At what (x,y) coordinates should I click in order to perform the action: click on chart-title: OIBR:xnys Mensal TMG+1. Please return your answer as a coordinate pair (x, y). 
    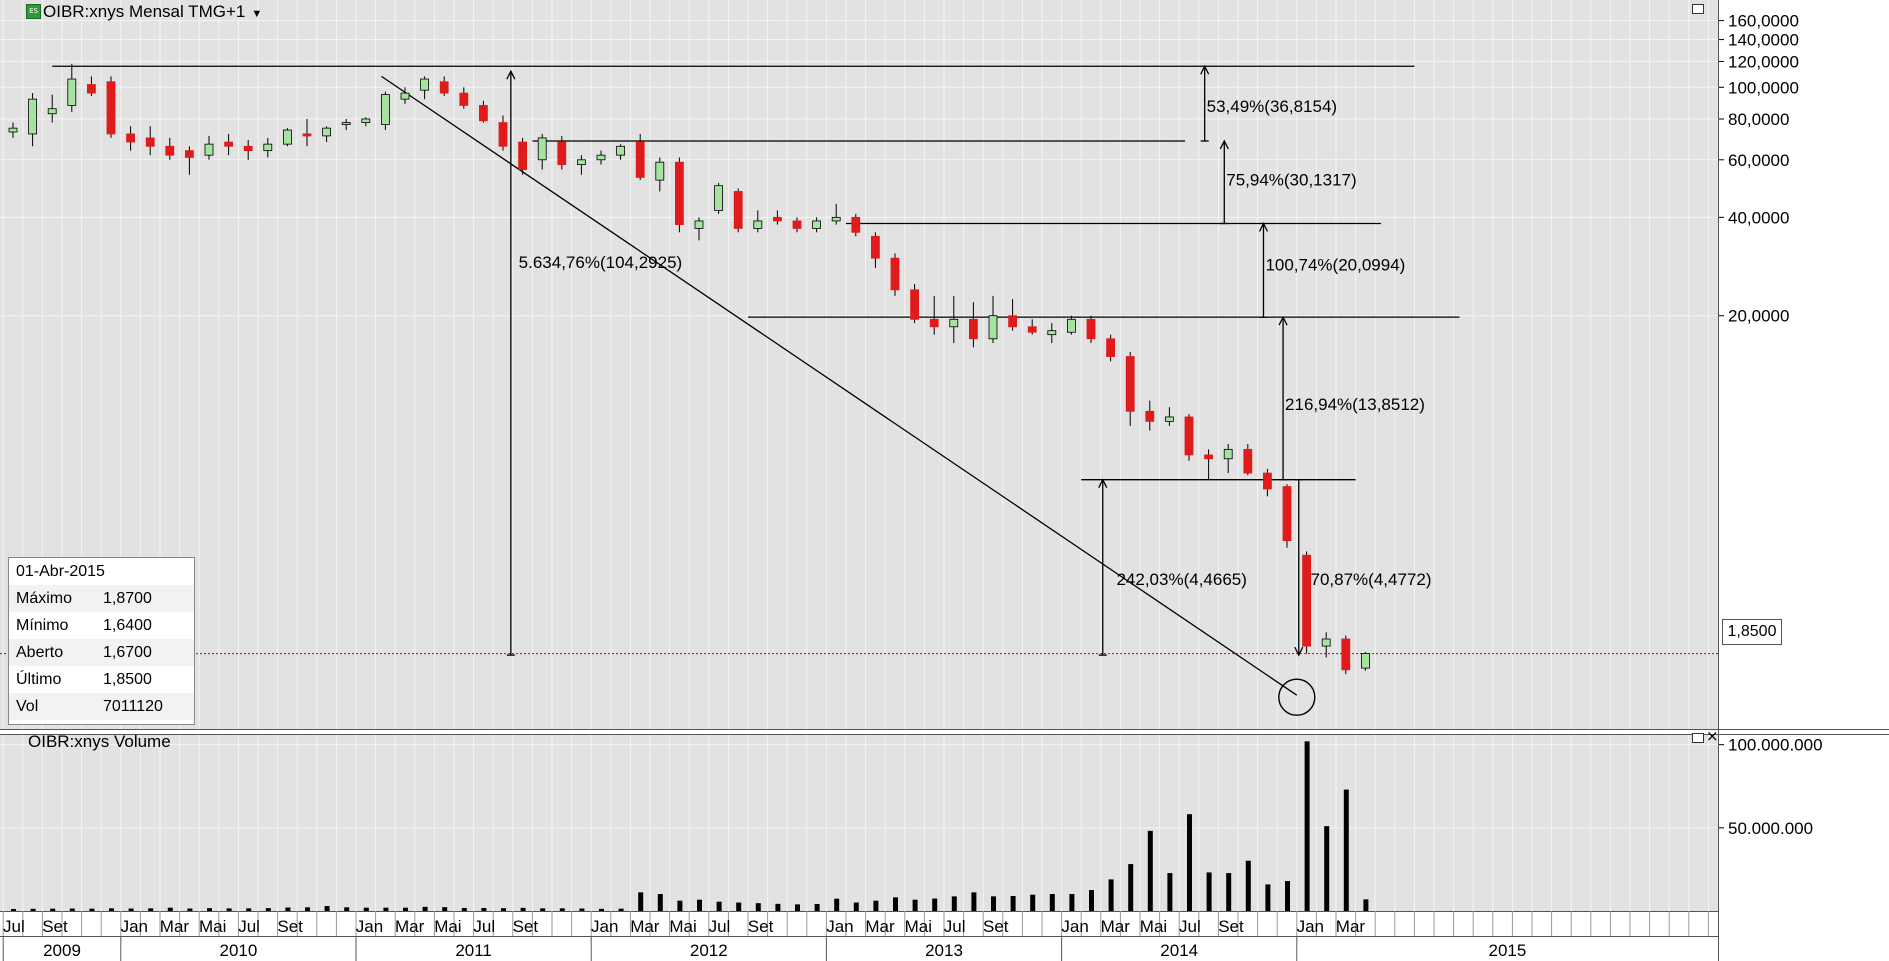
    Looking at the image, I should click on (144, 11).